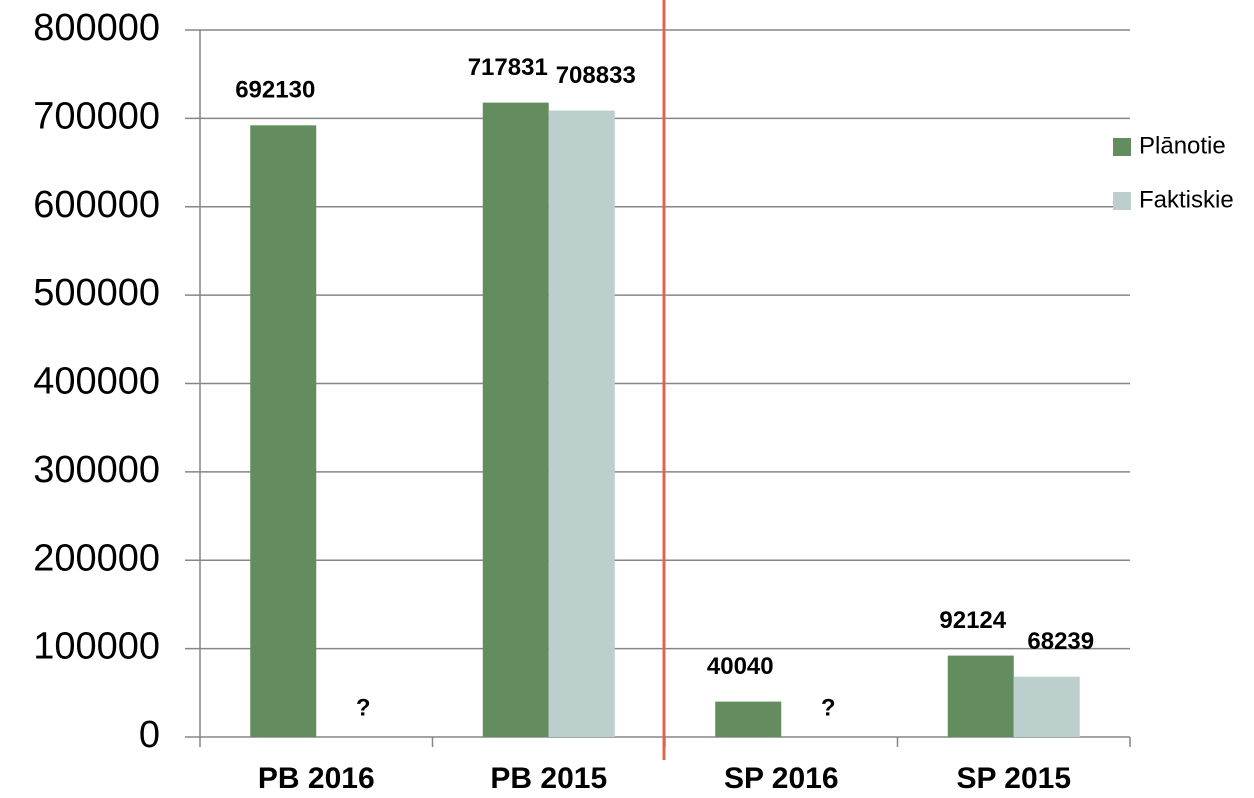 The width and height of the screenshot is (1254, 798). What do you see at coordinates (96, 558) in the screenshot?
I see `y-tick-label: 200000` at bounding box center [96, 558].